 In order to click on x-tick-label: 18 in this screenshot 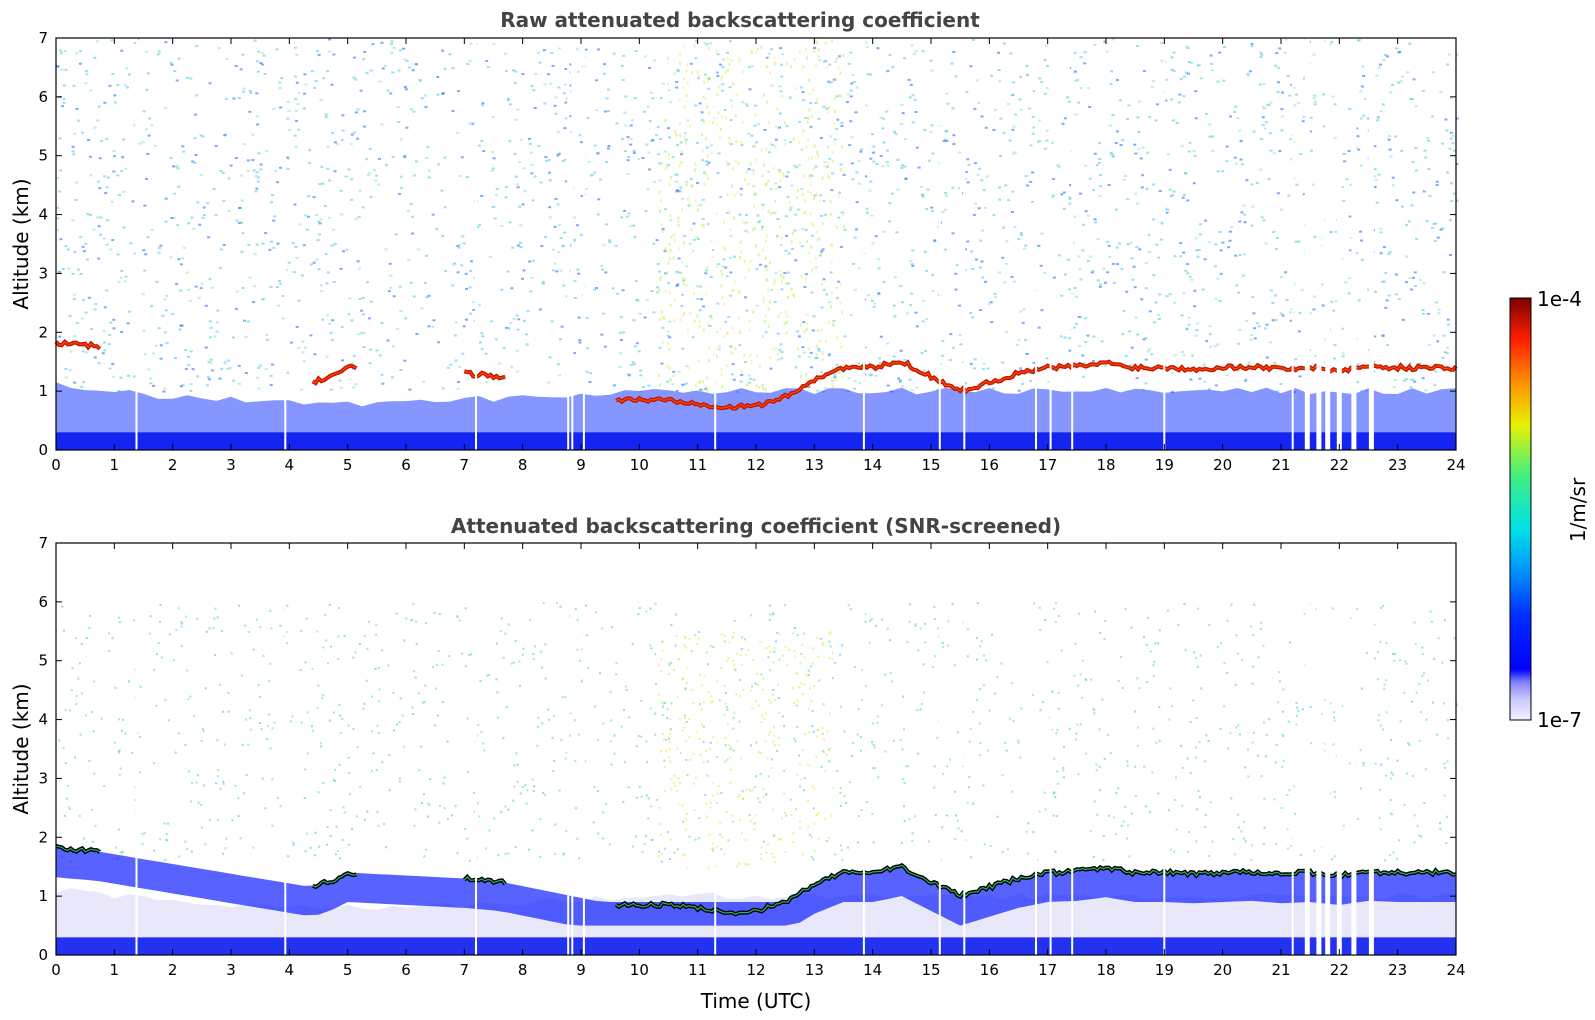, I will do `click(1105, 465)`.